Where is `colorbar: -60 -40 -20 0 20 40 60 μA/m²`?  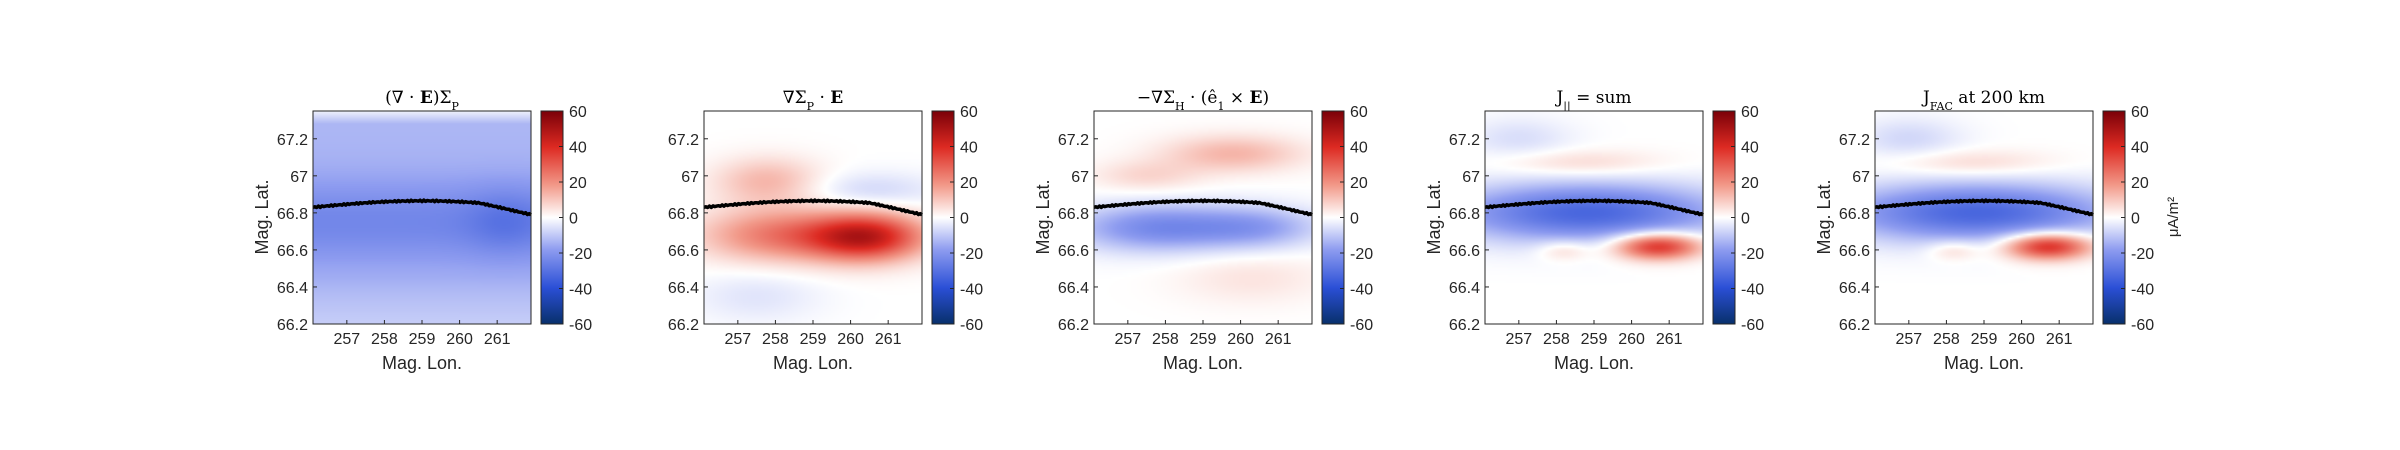 colorbar: -60 -40 -20 0 20 40 60 μA/m² is located at coordinates (2142, 219).